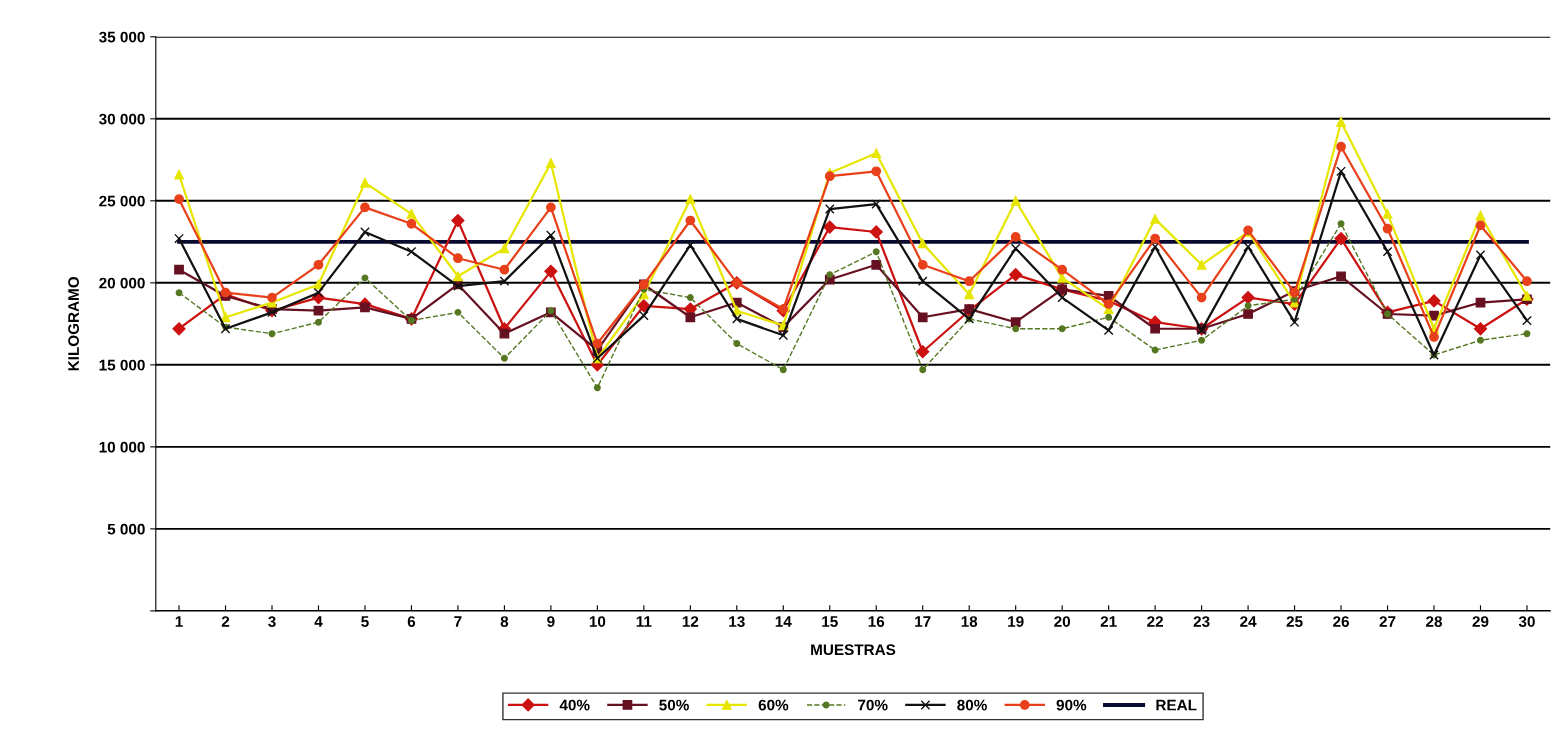 This screenshot has height=736, width=1558. I want to click on x-tick-label: 22, so click(1155, 621).